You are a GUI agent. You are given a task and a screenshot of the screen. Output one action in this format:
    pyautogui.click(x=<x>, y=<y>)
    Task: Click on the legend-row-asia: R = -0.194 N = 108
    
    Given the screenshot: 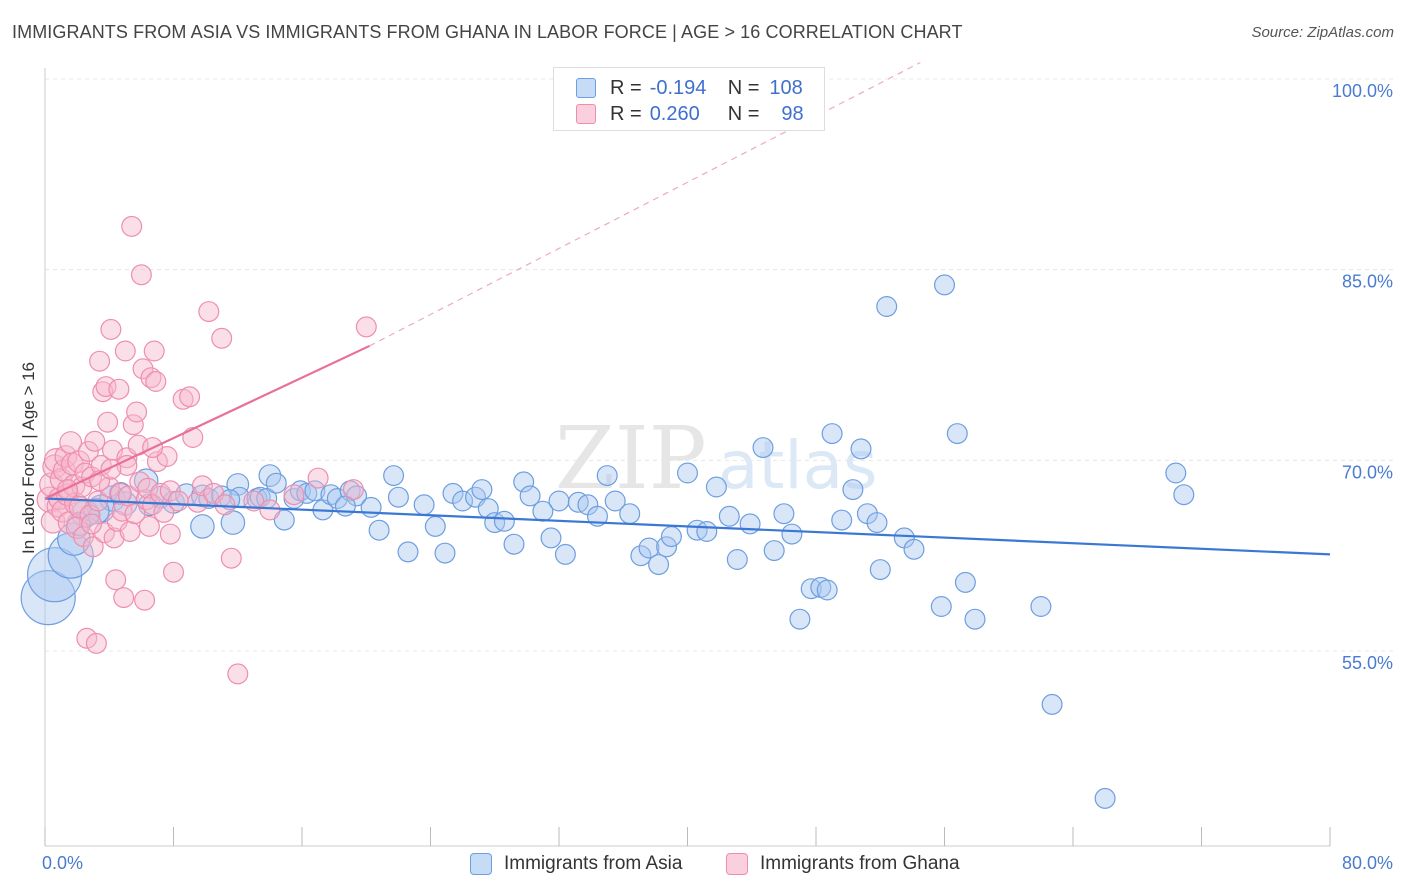 What is the action you would take?
    pyautogui.click(x=689, y=88)
    